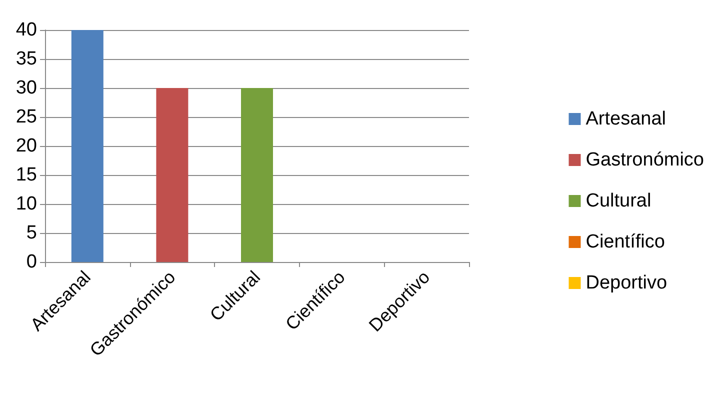  What do you see at coordinates (26, 175) in the screenshot?
I see `y-tick-label: 15` at bounding box center [26, 175].